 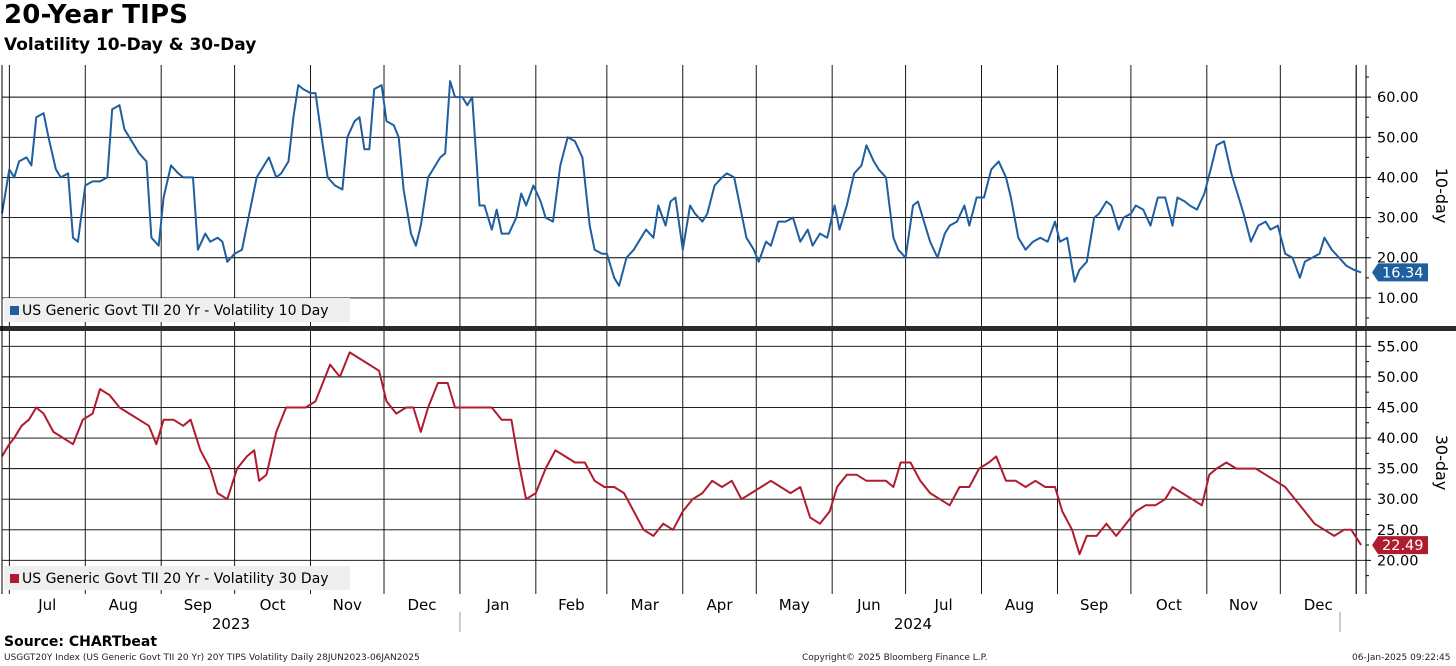 I want to click on year-label: 2024, so click(x=913, y=624).